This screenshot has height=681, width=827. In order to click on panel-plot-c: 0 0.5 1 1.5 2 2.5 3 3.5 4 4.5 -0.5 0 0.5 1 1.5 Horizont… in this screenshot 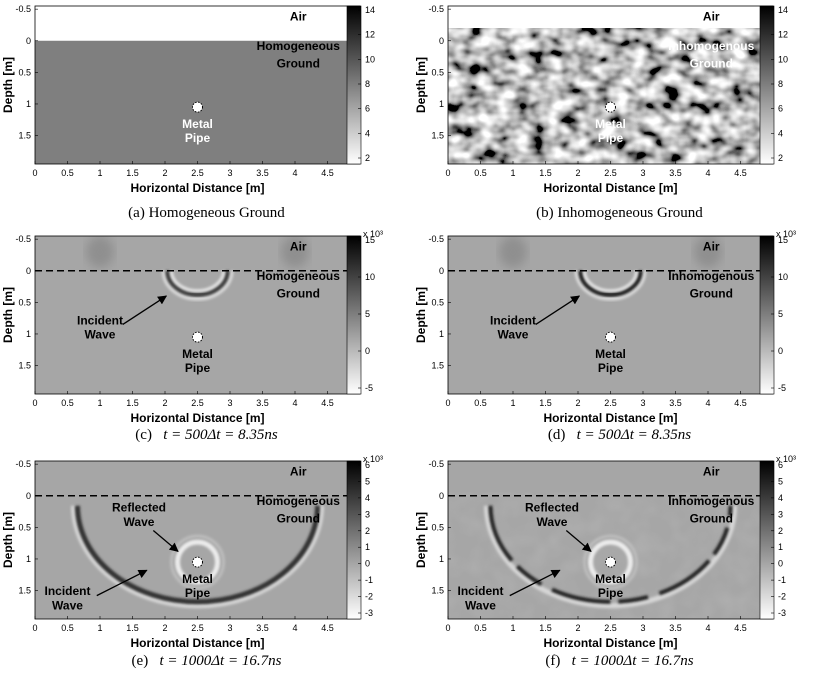, I will do `click(192, 327)`.